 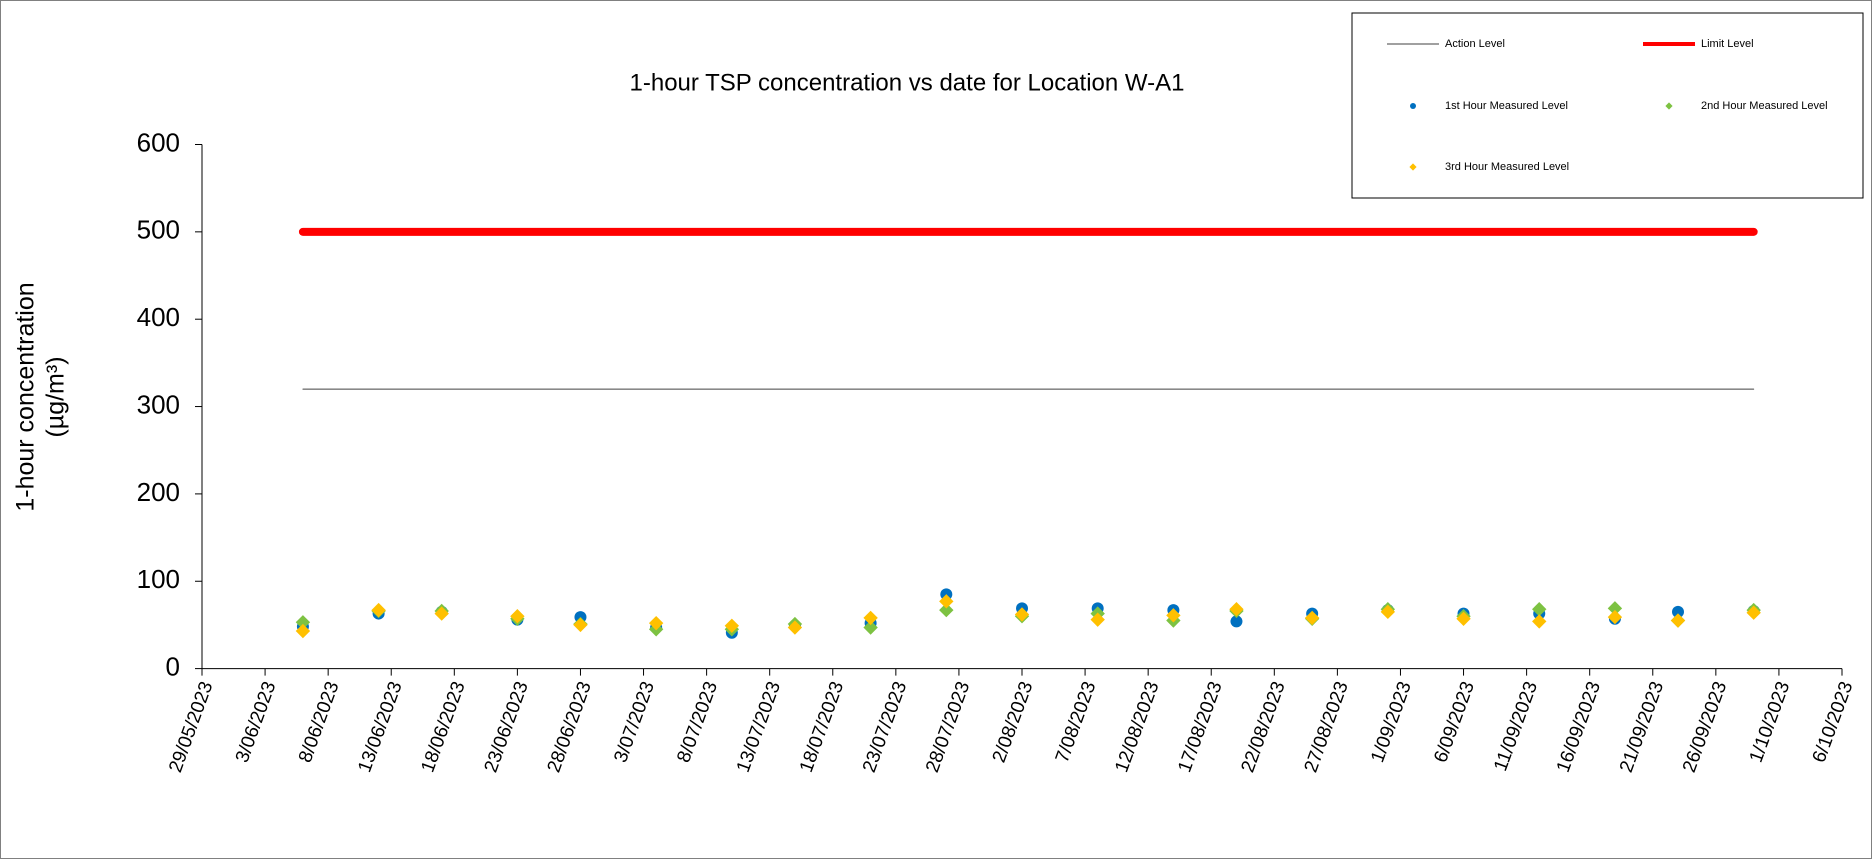 I want to click on y-tick-label: 0, so click(x=173, y=666).